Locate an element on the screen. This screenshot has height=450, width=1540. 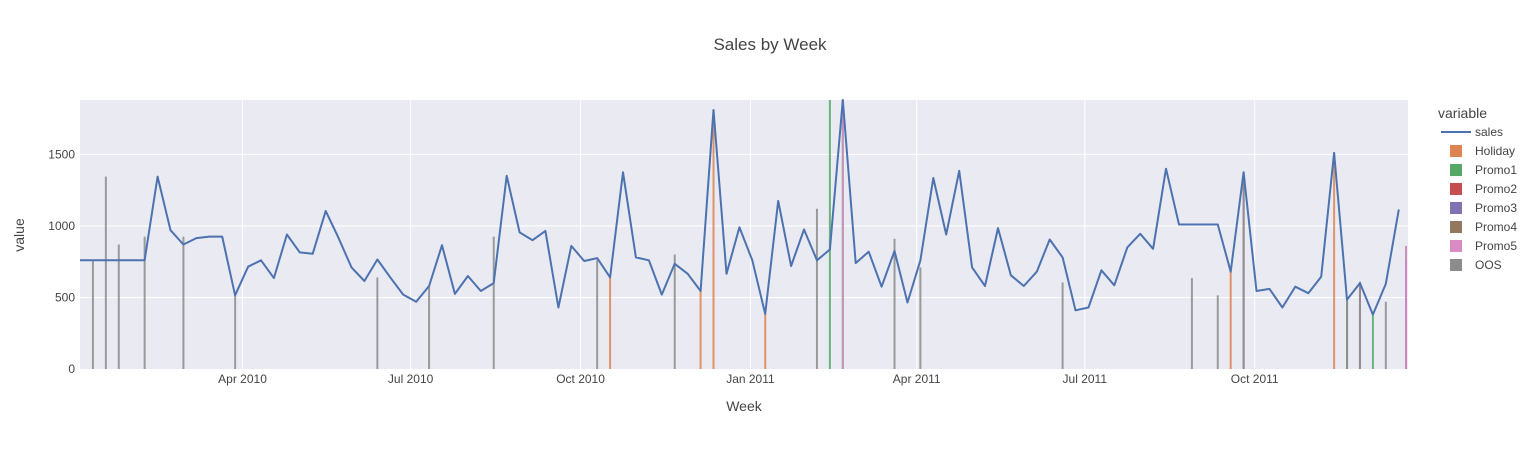
x-tick-label: Oct 2011 is located at coordinates (1255, 379).